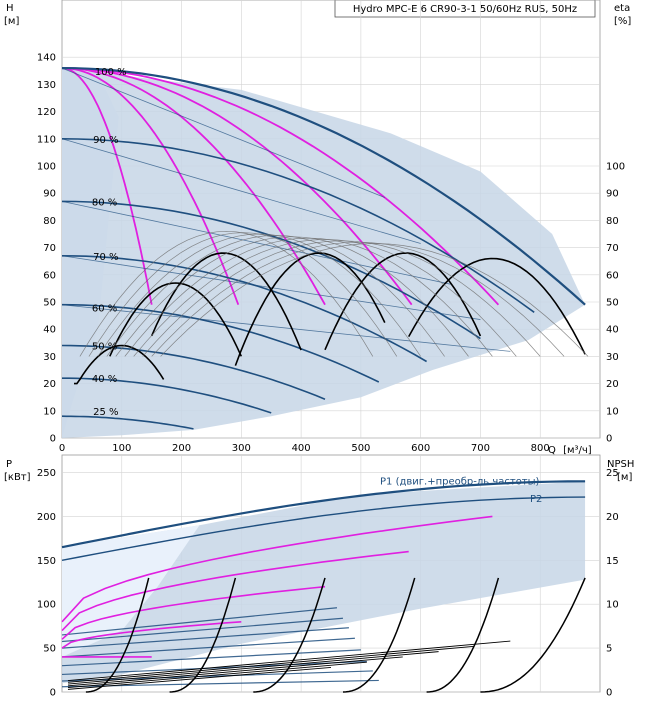 This screenshot has height=704, width=658. I want to click on speed-label: 40 %, so click(104, 379).